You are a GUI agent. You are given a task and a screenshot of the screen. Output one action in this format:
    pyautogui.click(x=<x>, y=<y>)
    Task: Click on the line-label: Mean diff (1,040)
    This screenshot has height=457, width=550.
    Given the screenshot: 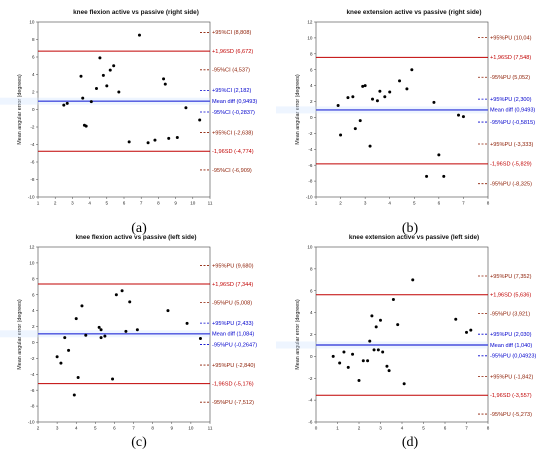 What is the action you would take?
    pyautogui.click(x=511, y=346)
    